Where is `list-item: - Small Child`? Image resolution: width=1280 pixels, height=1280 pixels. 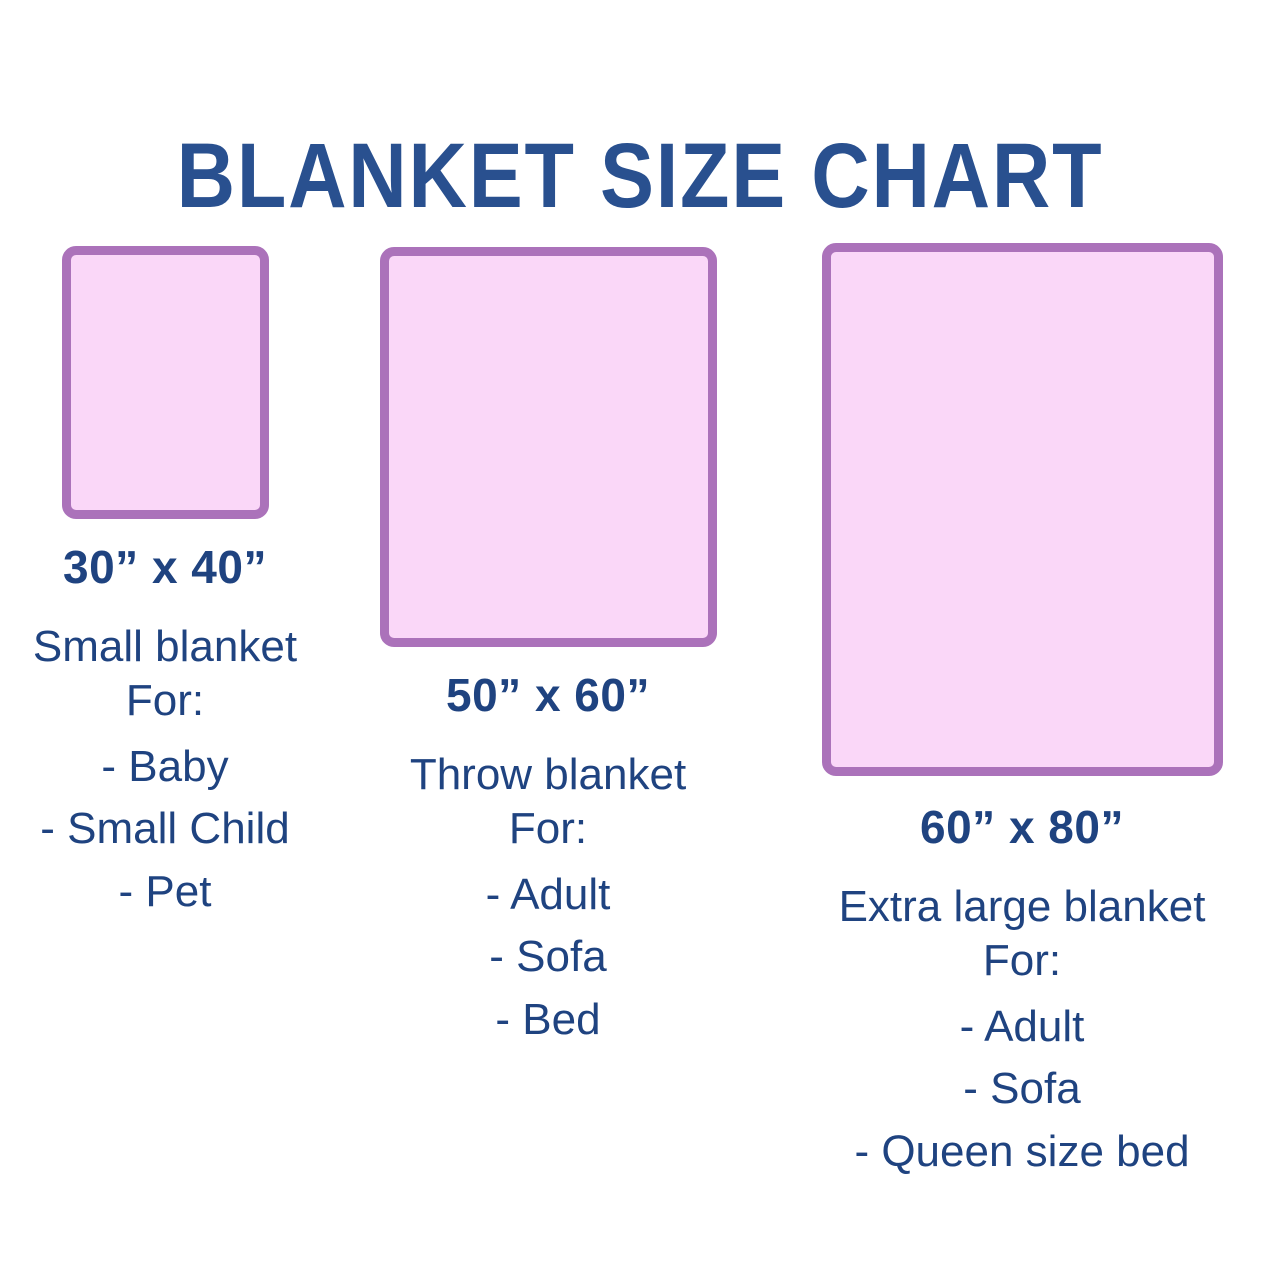
list-item: - Small Child is located at coordinates (165, 829).